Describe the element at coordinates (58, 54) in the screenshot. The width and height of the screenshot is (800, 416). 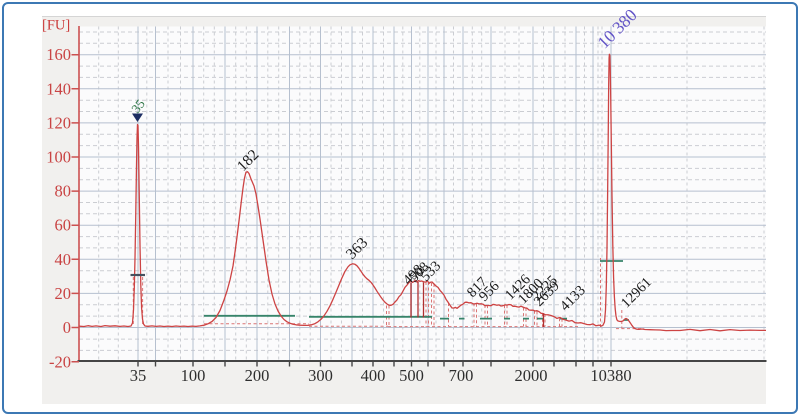
I see `svg-text: 160` at that location.